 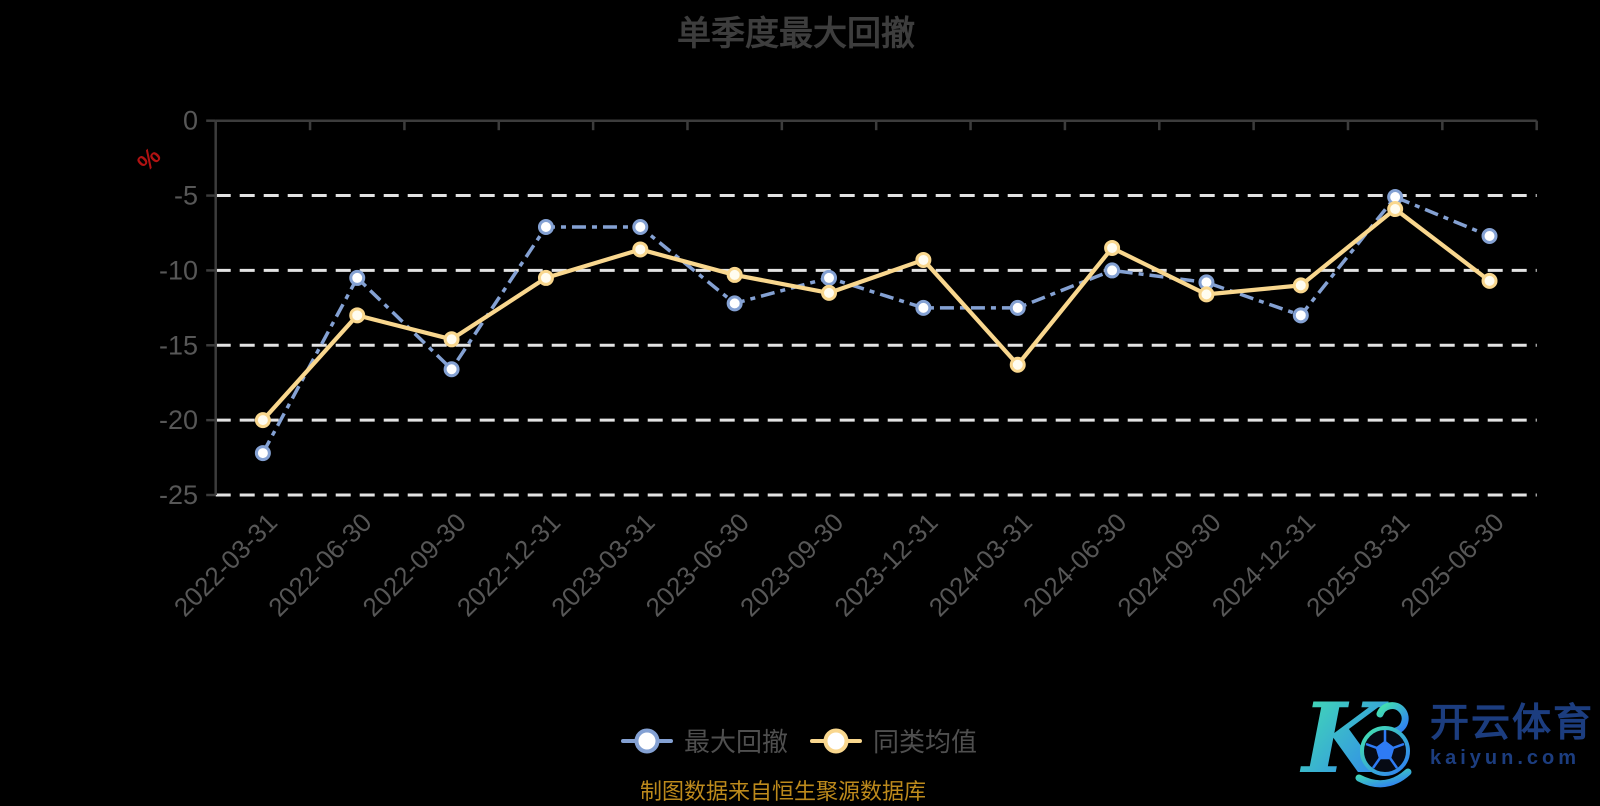 I want to click on data-source-caption: 制图数据来自恒生聚源数据库, so click(x=783, y=791).